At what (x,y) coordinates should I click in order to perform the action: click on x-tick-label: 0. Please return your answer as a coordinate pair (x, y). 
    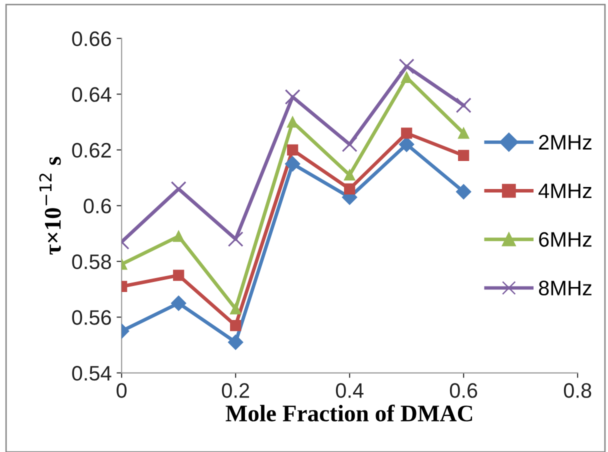
    Looking at the image, I should click on (121, 390).